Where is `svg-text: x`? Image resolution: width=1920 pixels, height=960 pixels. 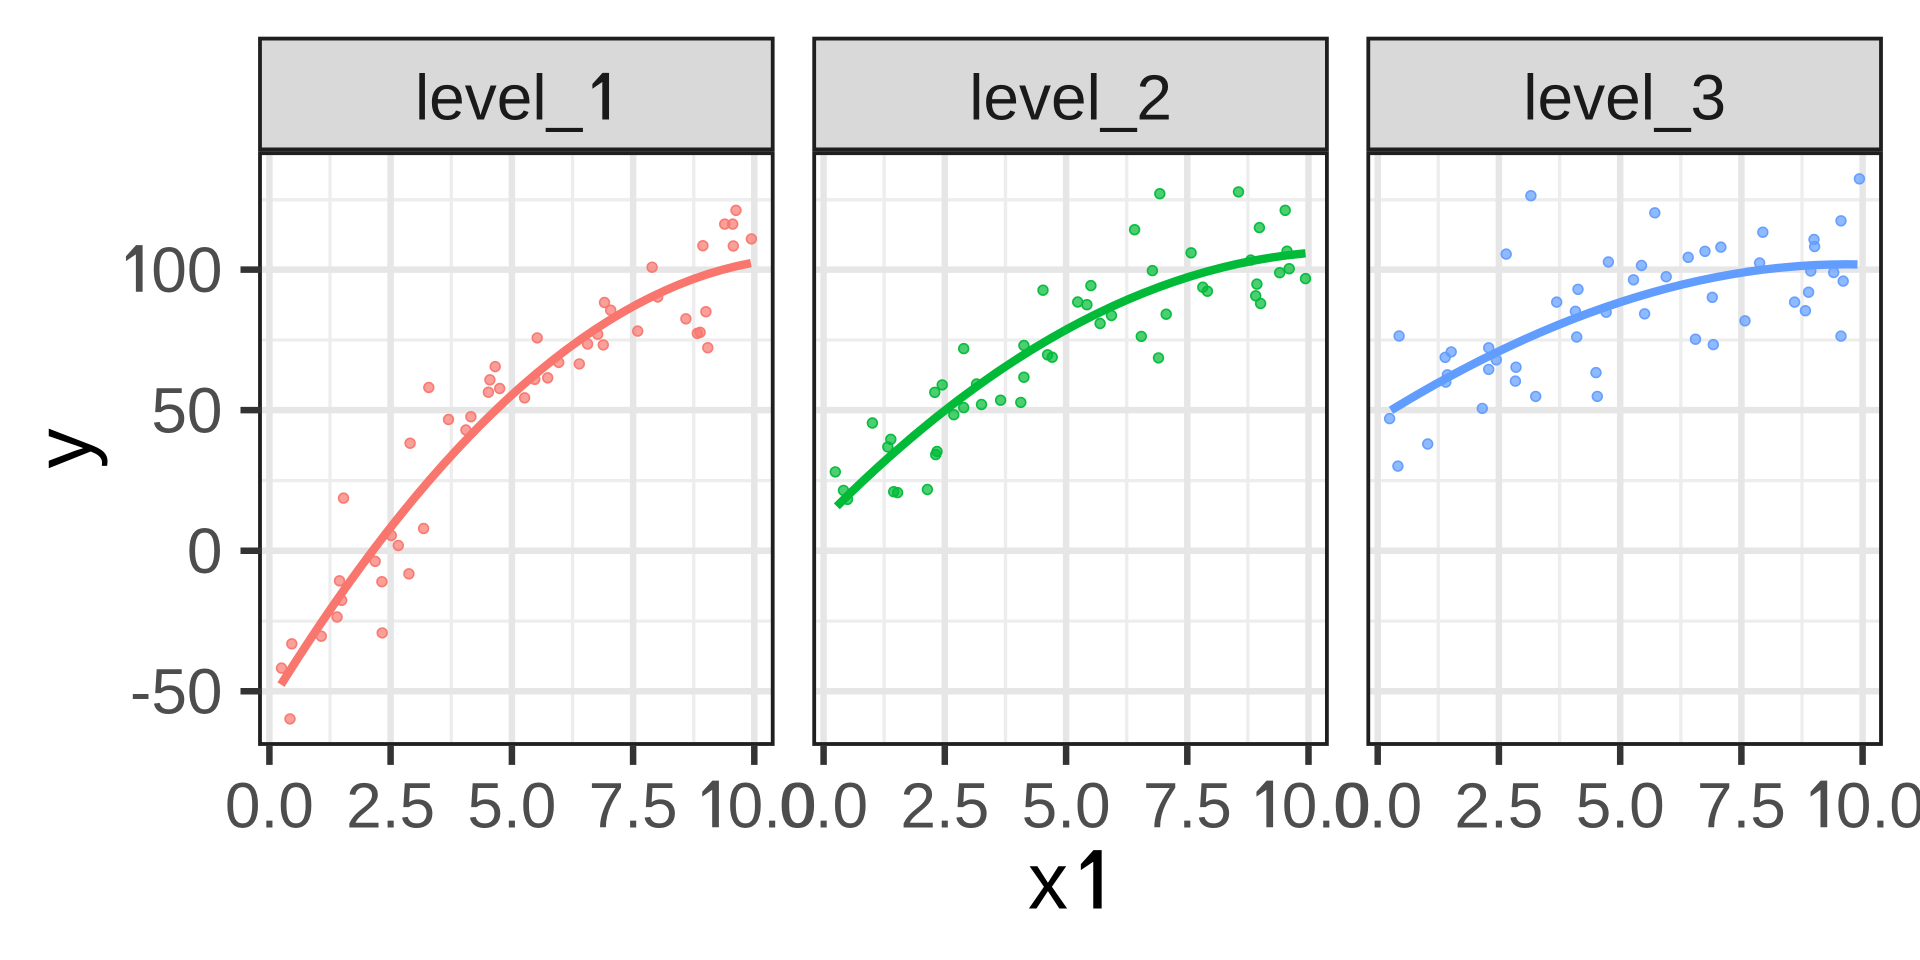 svg-text: x is located at coordinates (1048, 881).